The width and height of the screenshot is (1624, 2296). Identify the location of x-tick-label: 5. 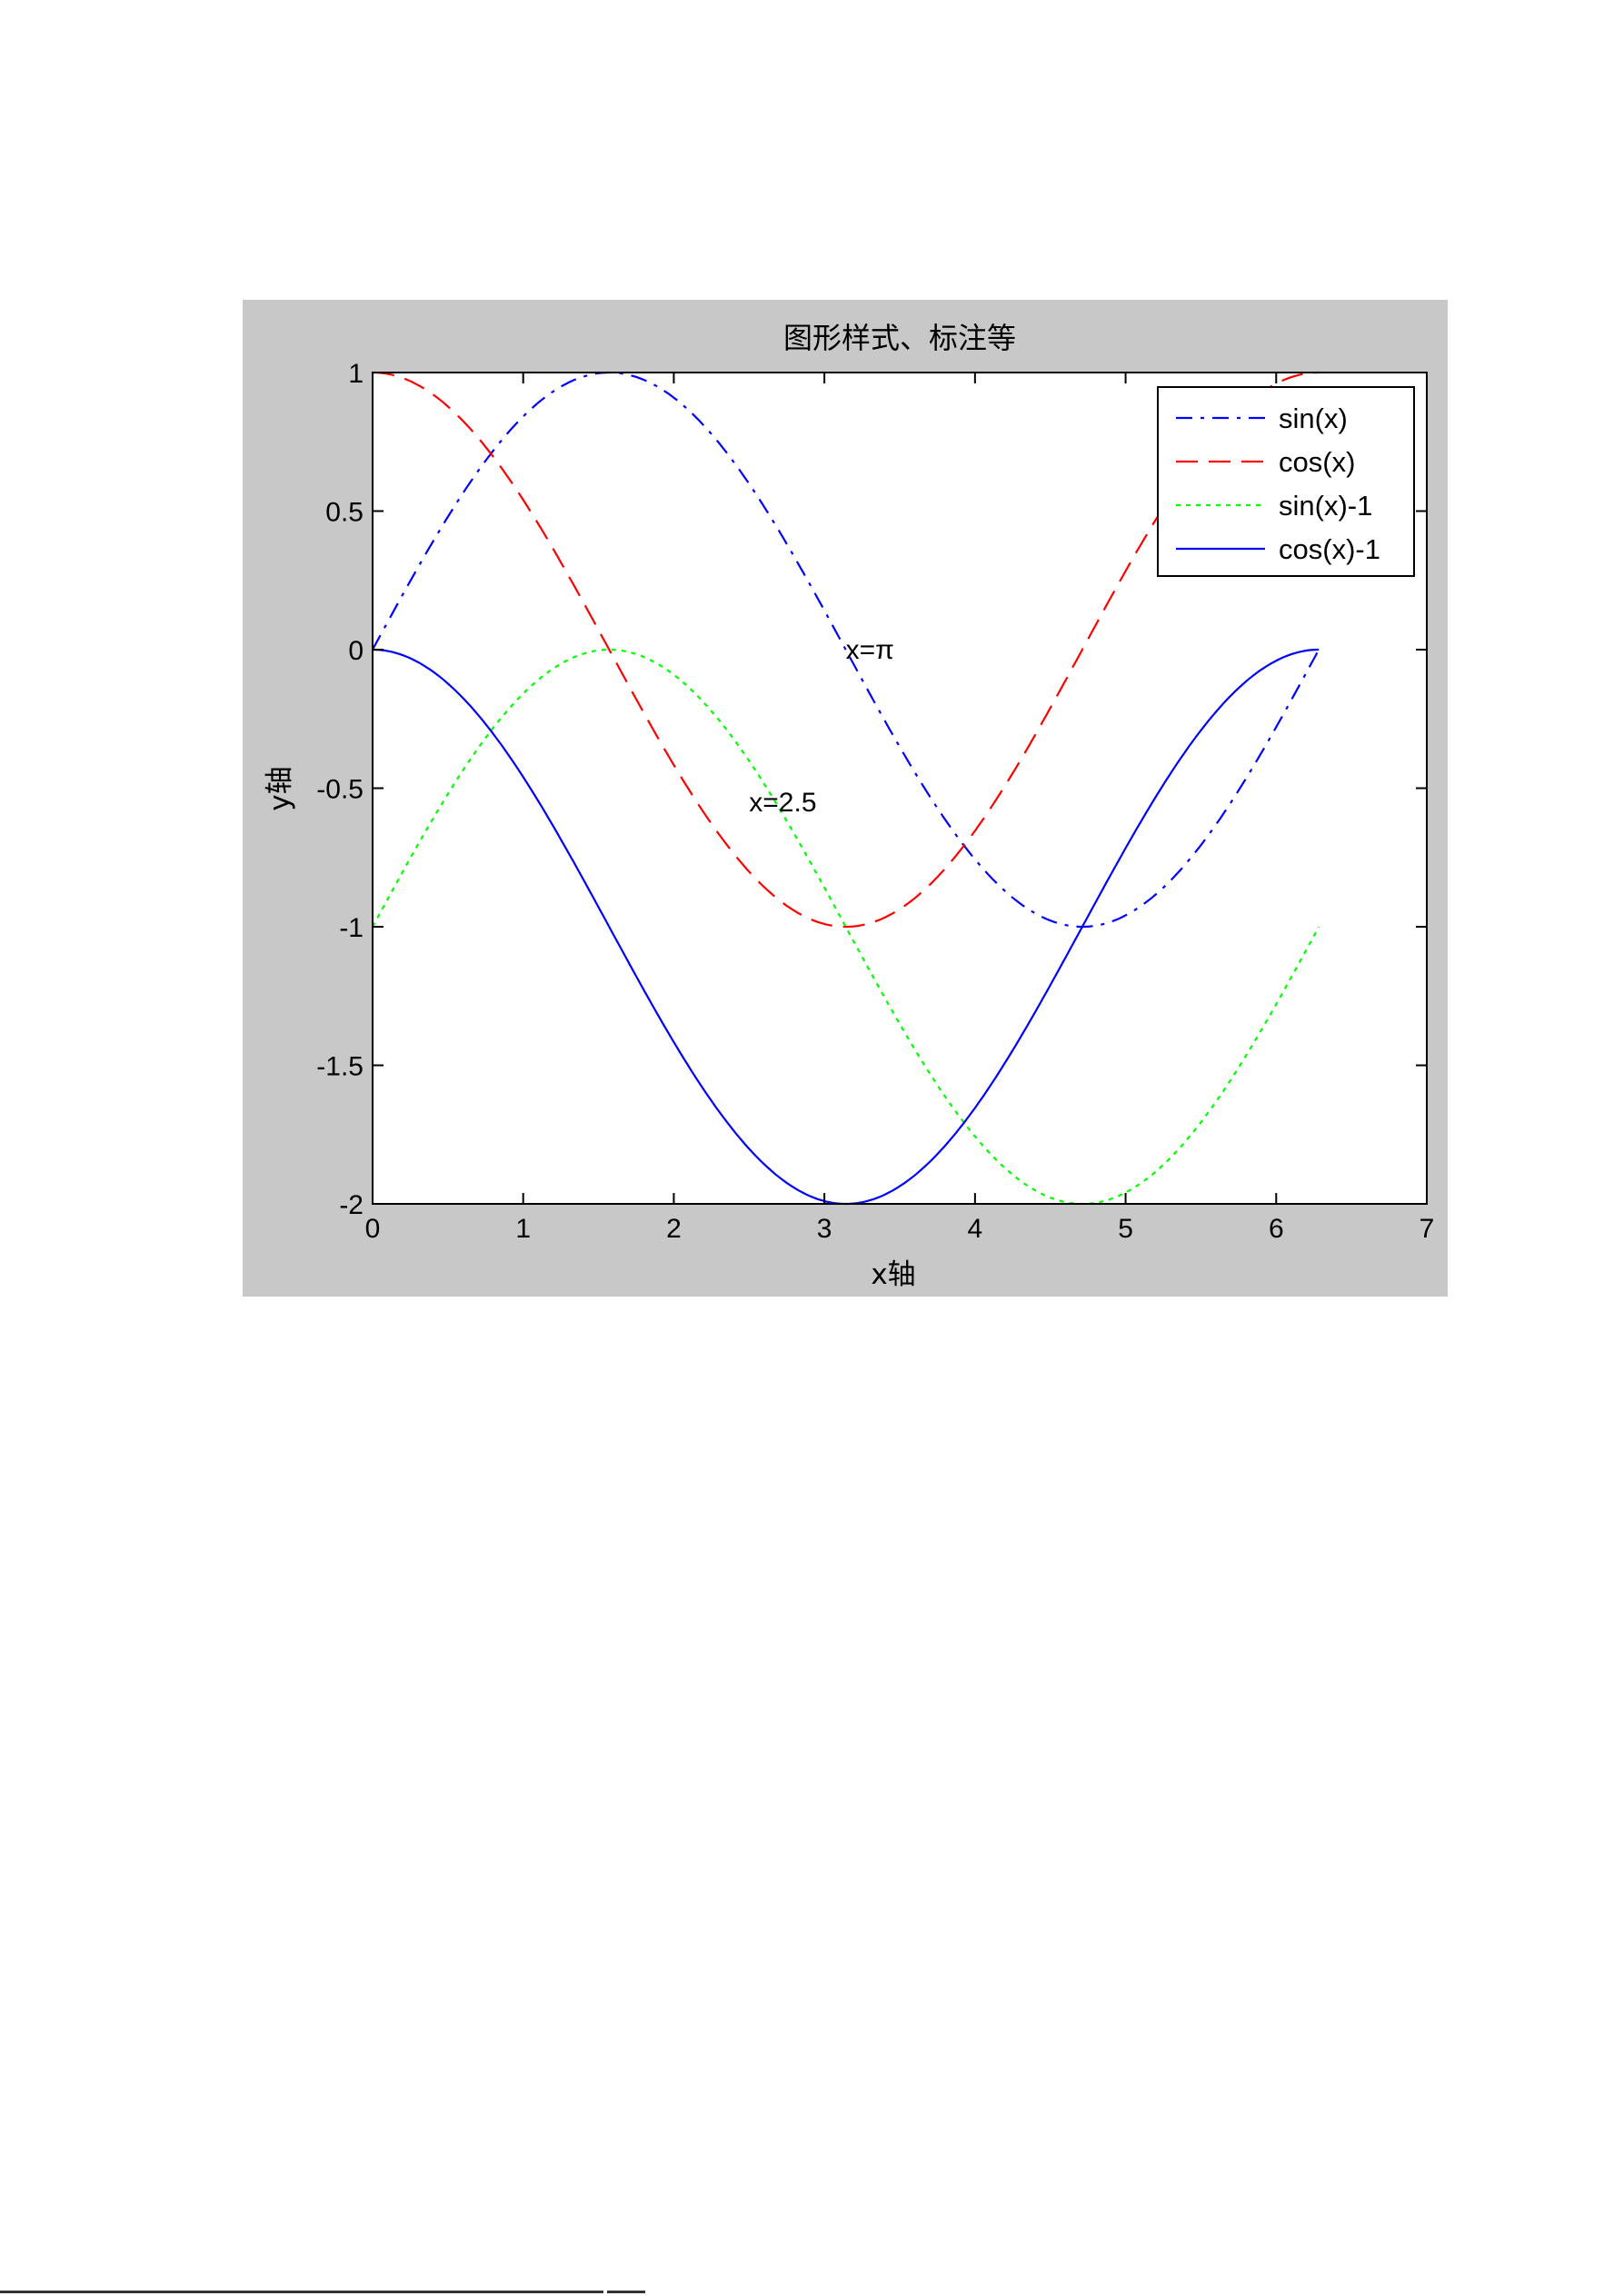
(1125, 1229).